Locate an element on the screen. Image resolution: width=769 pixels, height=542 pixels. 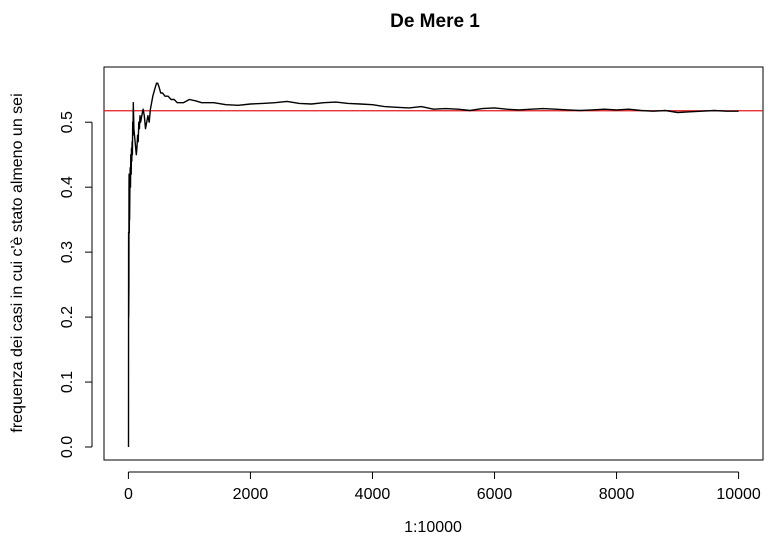
y-tick-label: 0.2 is located at coordinates (67, 317).